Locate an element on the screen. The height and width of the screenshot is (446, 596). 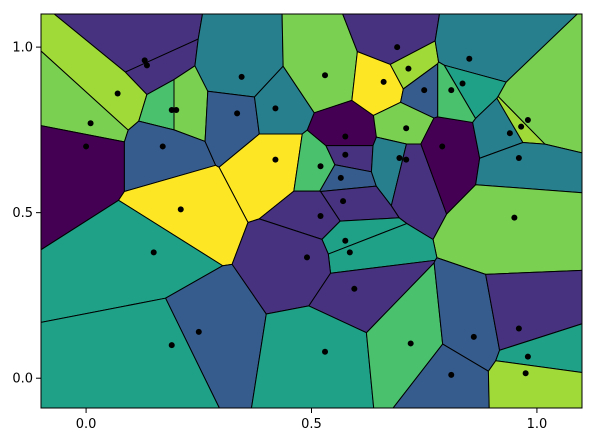
y-axis: 0.0 0.5 1.0 is located at coordinates (26, 214).